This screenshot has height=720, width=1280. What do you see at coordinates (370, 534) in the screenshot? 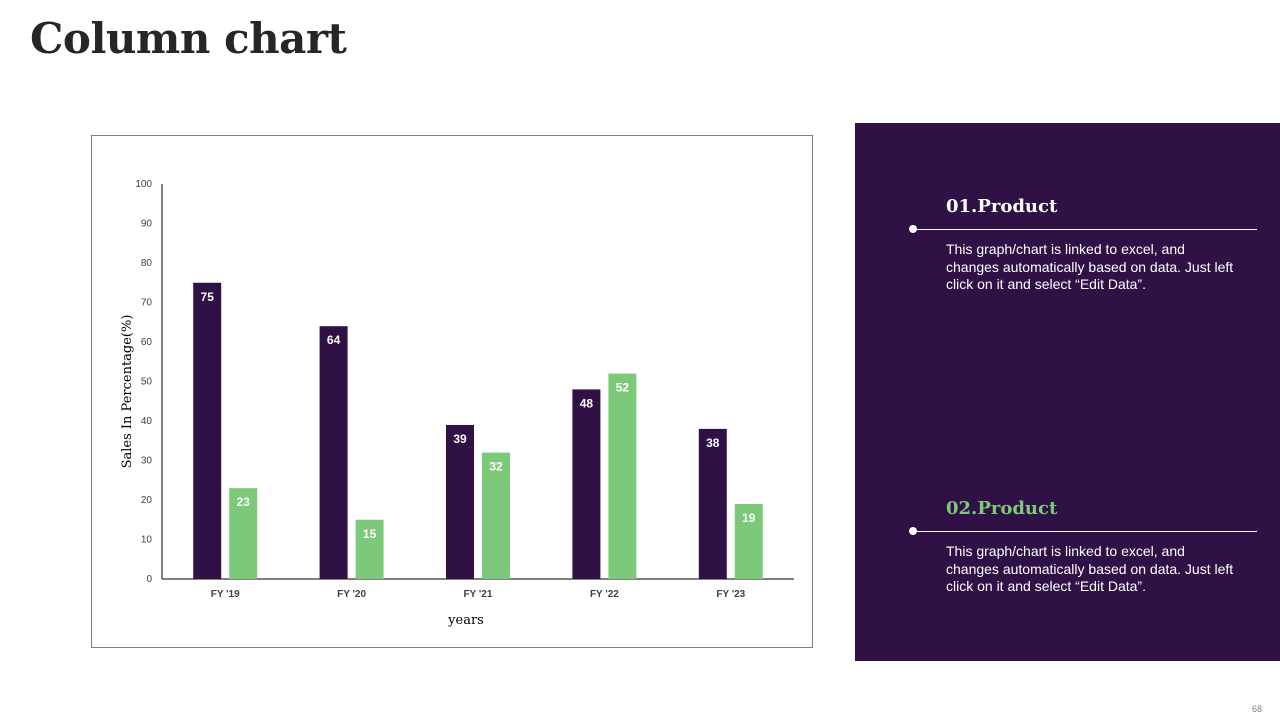
I see `data-label: 15` at bounding box center [370, 534].